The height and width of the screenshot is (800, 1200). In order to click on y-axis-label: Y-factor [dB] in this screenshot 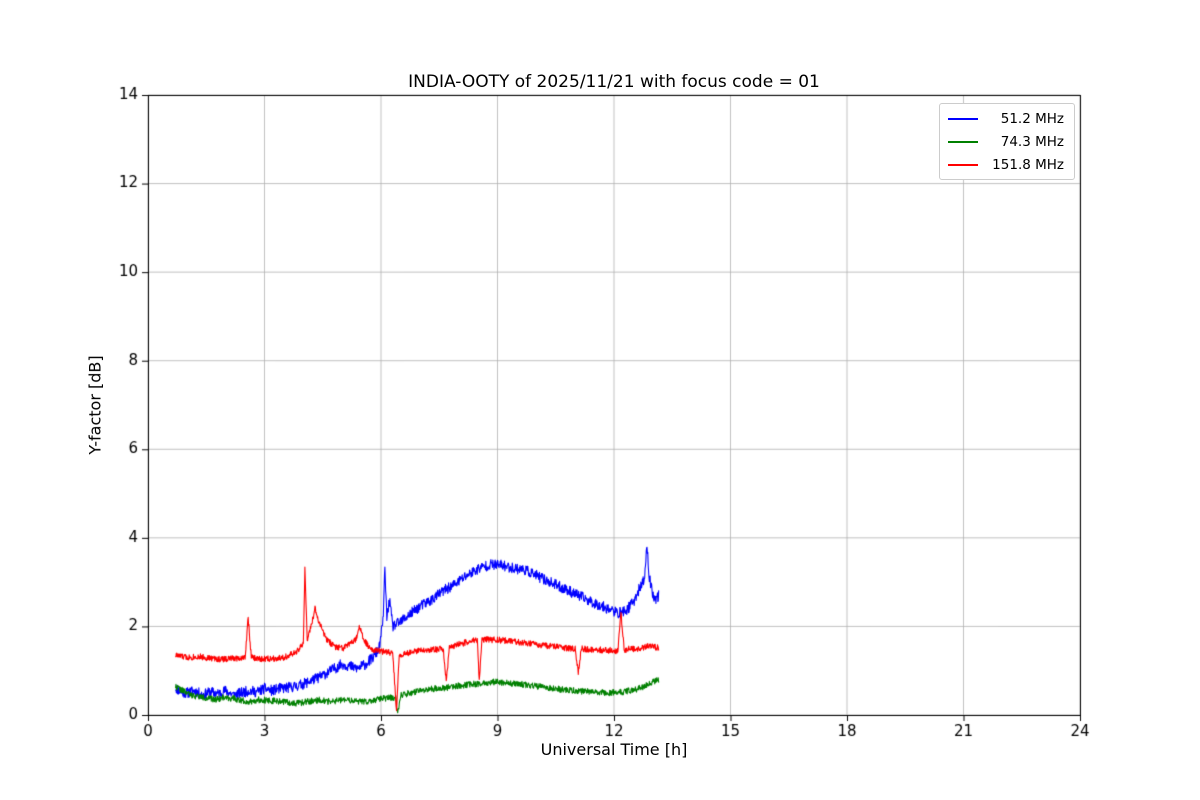, I will do `click(95, 405)`.